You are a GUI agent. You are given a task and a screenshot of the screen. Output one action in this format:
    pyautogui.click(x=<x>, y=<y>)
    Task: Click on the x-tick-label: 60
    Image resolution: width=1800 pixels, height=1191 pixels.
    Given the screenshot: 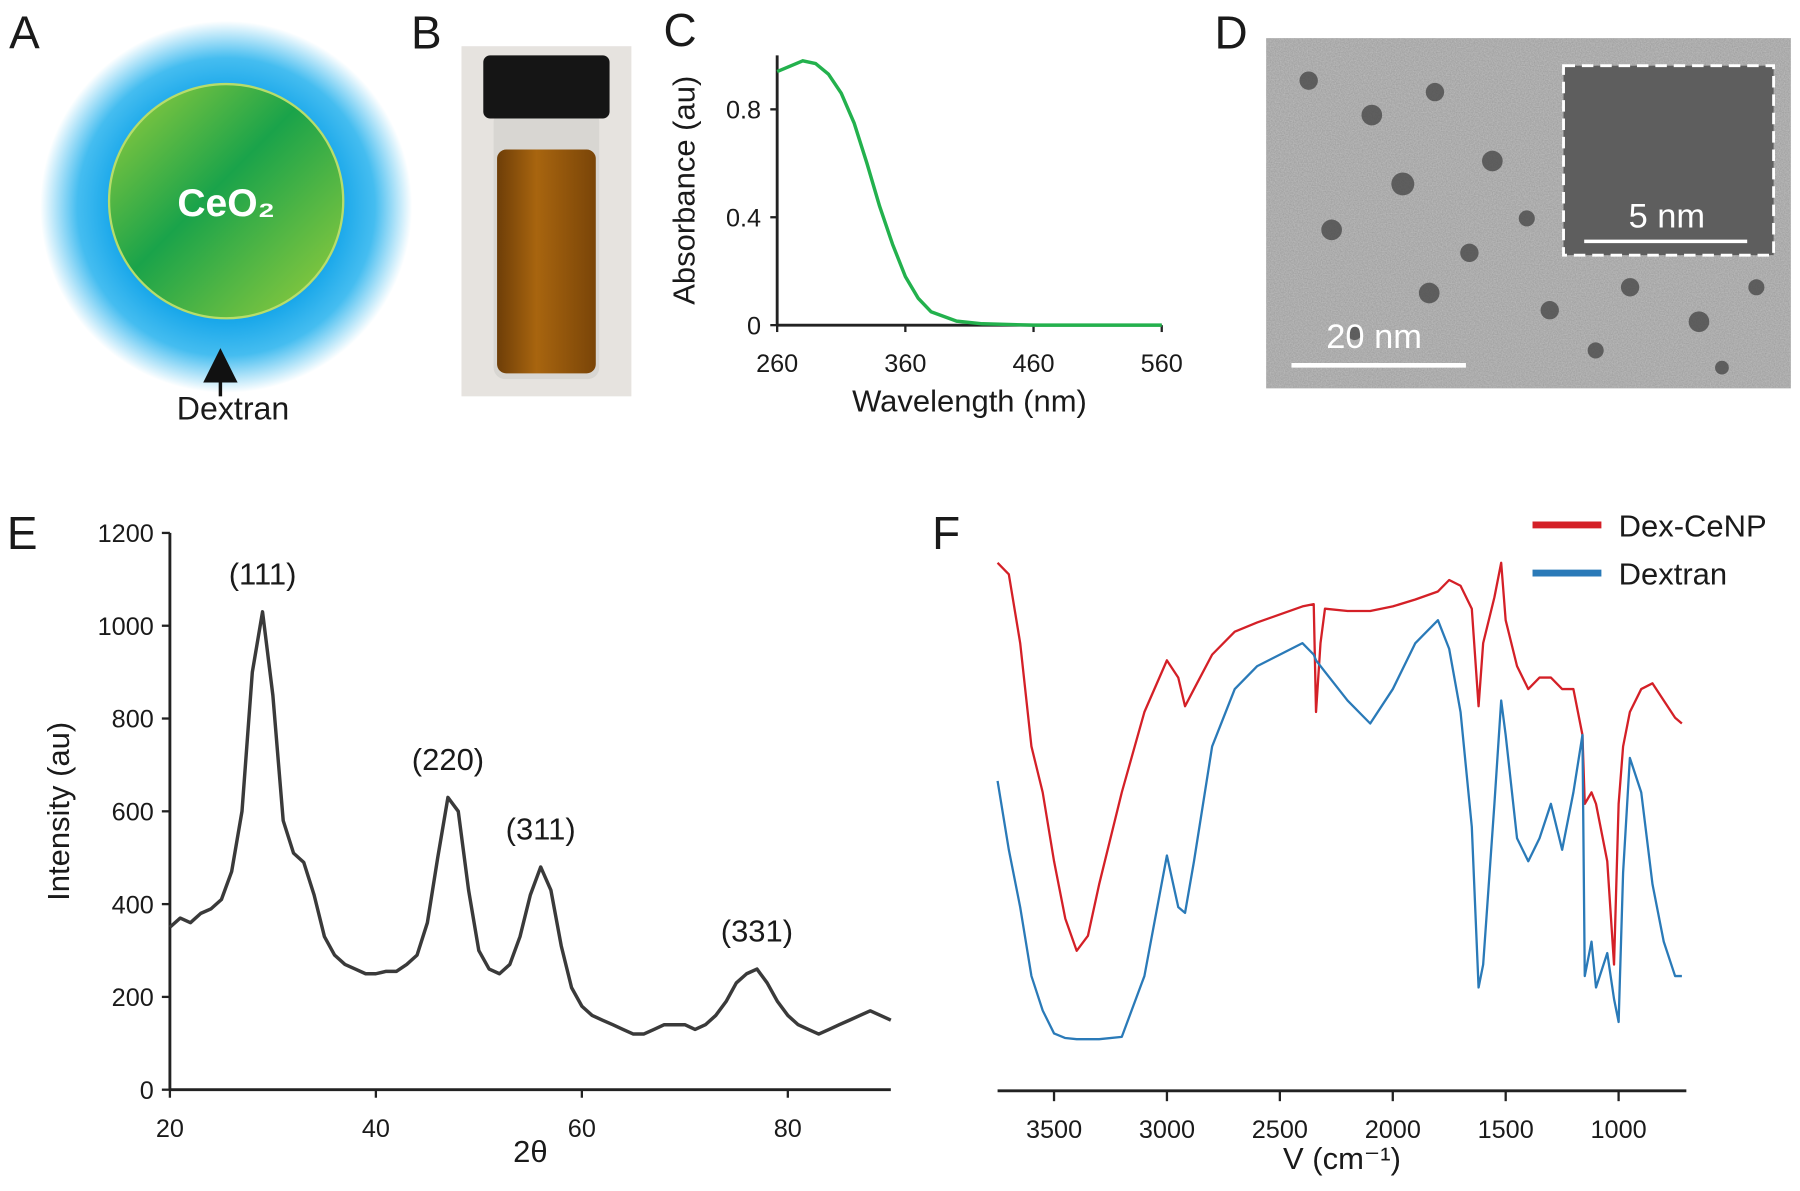 What is the action you would take?
    pyautogui.click(x=582, y=1129)
    